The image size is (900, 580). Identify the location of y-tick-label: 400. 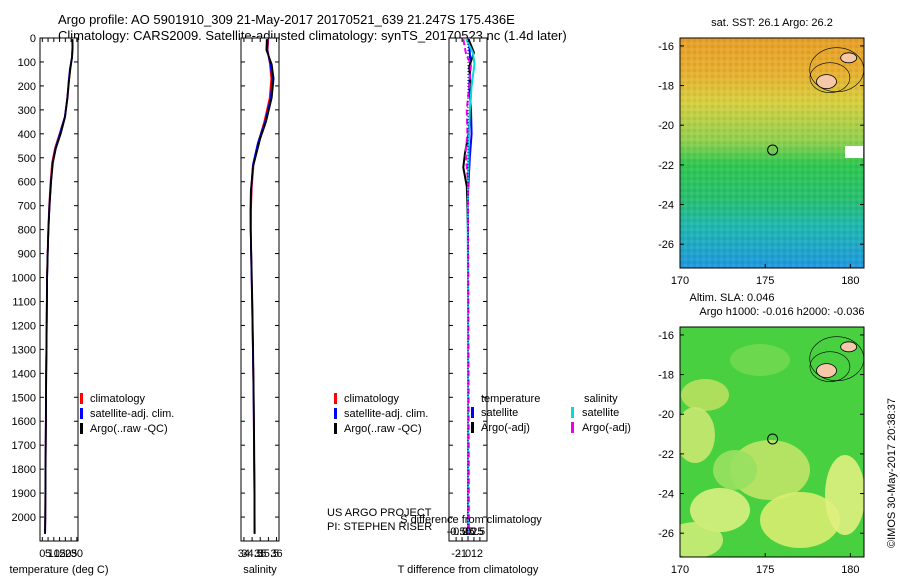
(27, 135).